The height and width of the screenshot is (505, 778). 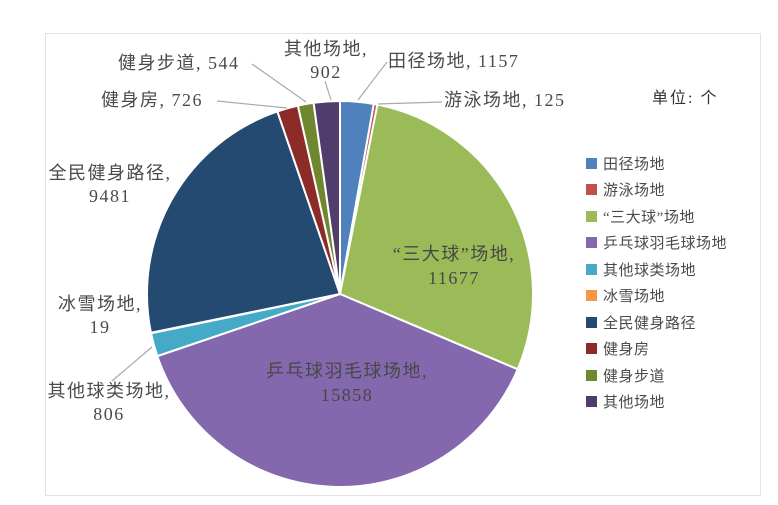 What do you see at coordinates (179, 63) in the screenshot?
I see `label-fitness-trail: 健身步道, 544` at bounding box center [179, 63].